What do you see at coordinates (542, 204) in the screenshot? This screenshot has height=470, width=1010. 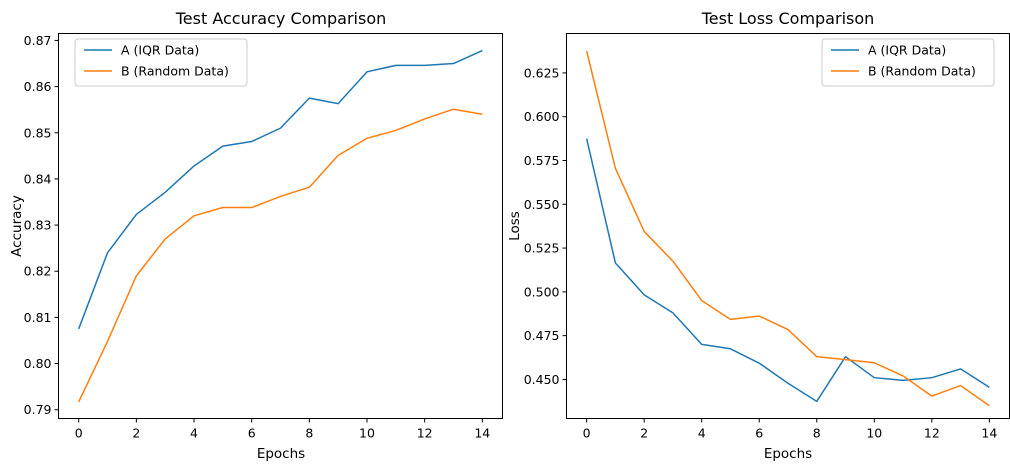 I see `loss-y-tick-label: 0.550` at bounding box center [542, 204].